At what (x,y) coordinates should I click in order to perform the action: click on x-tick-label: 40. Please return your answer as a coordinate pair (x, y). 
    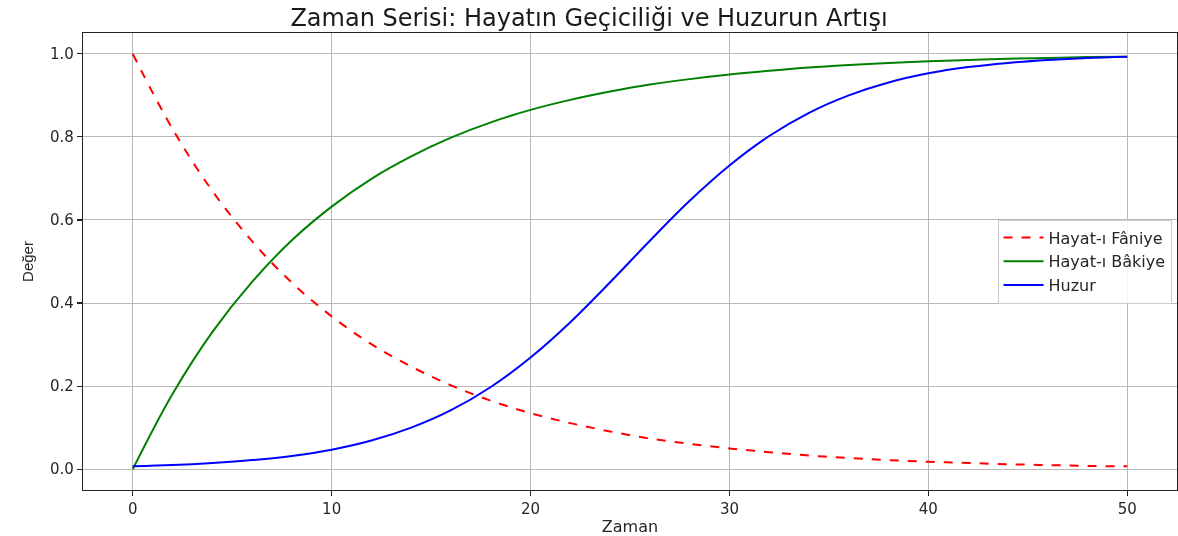
    Looking at the image, I should click on (928, 509).